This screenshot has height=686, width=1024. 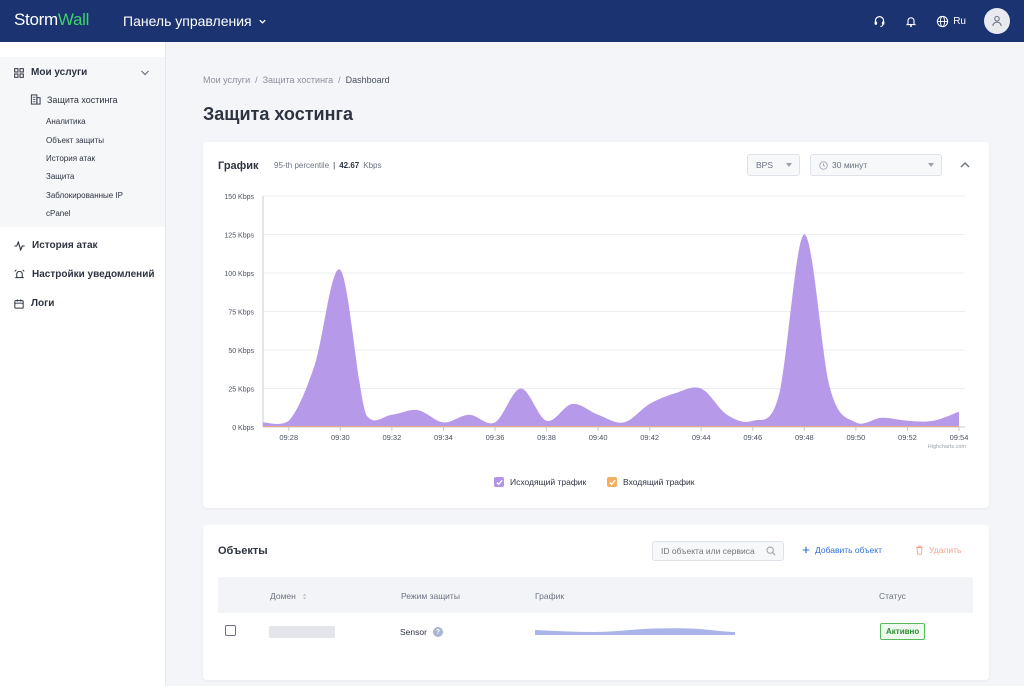 What do you see at coordinates (997, 21) in the screenshot?
I see `user-avatar` at bounding box center [997, 21].